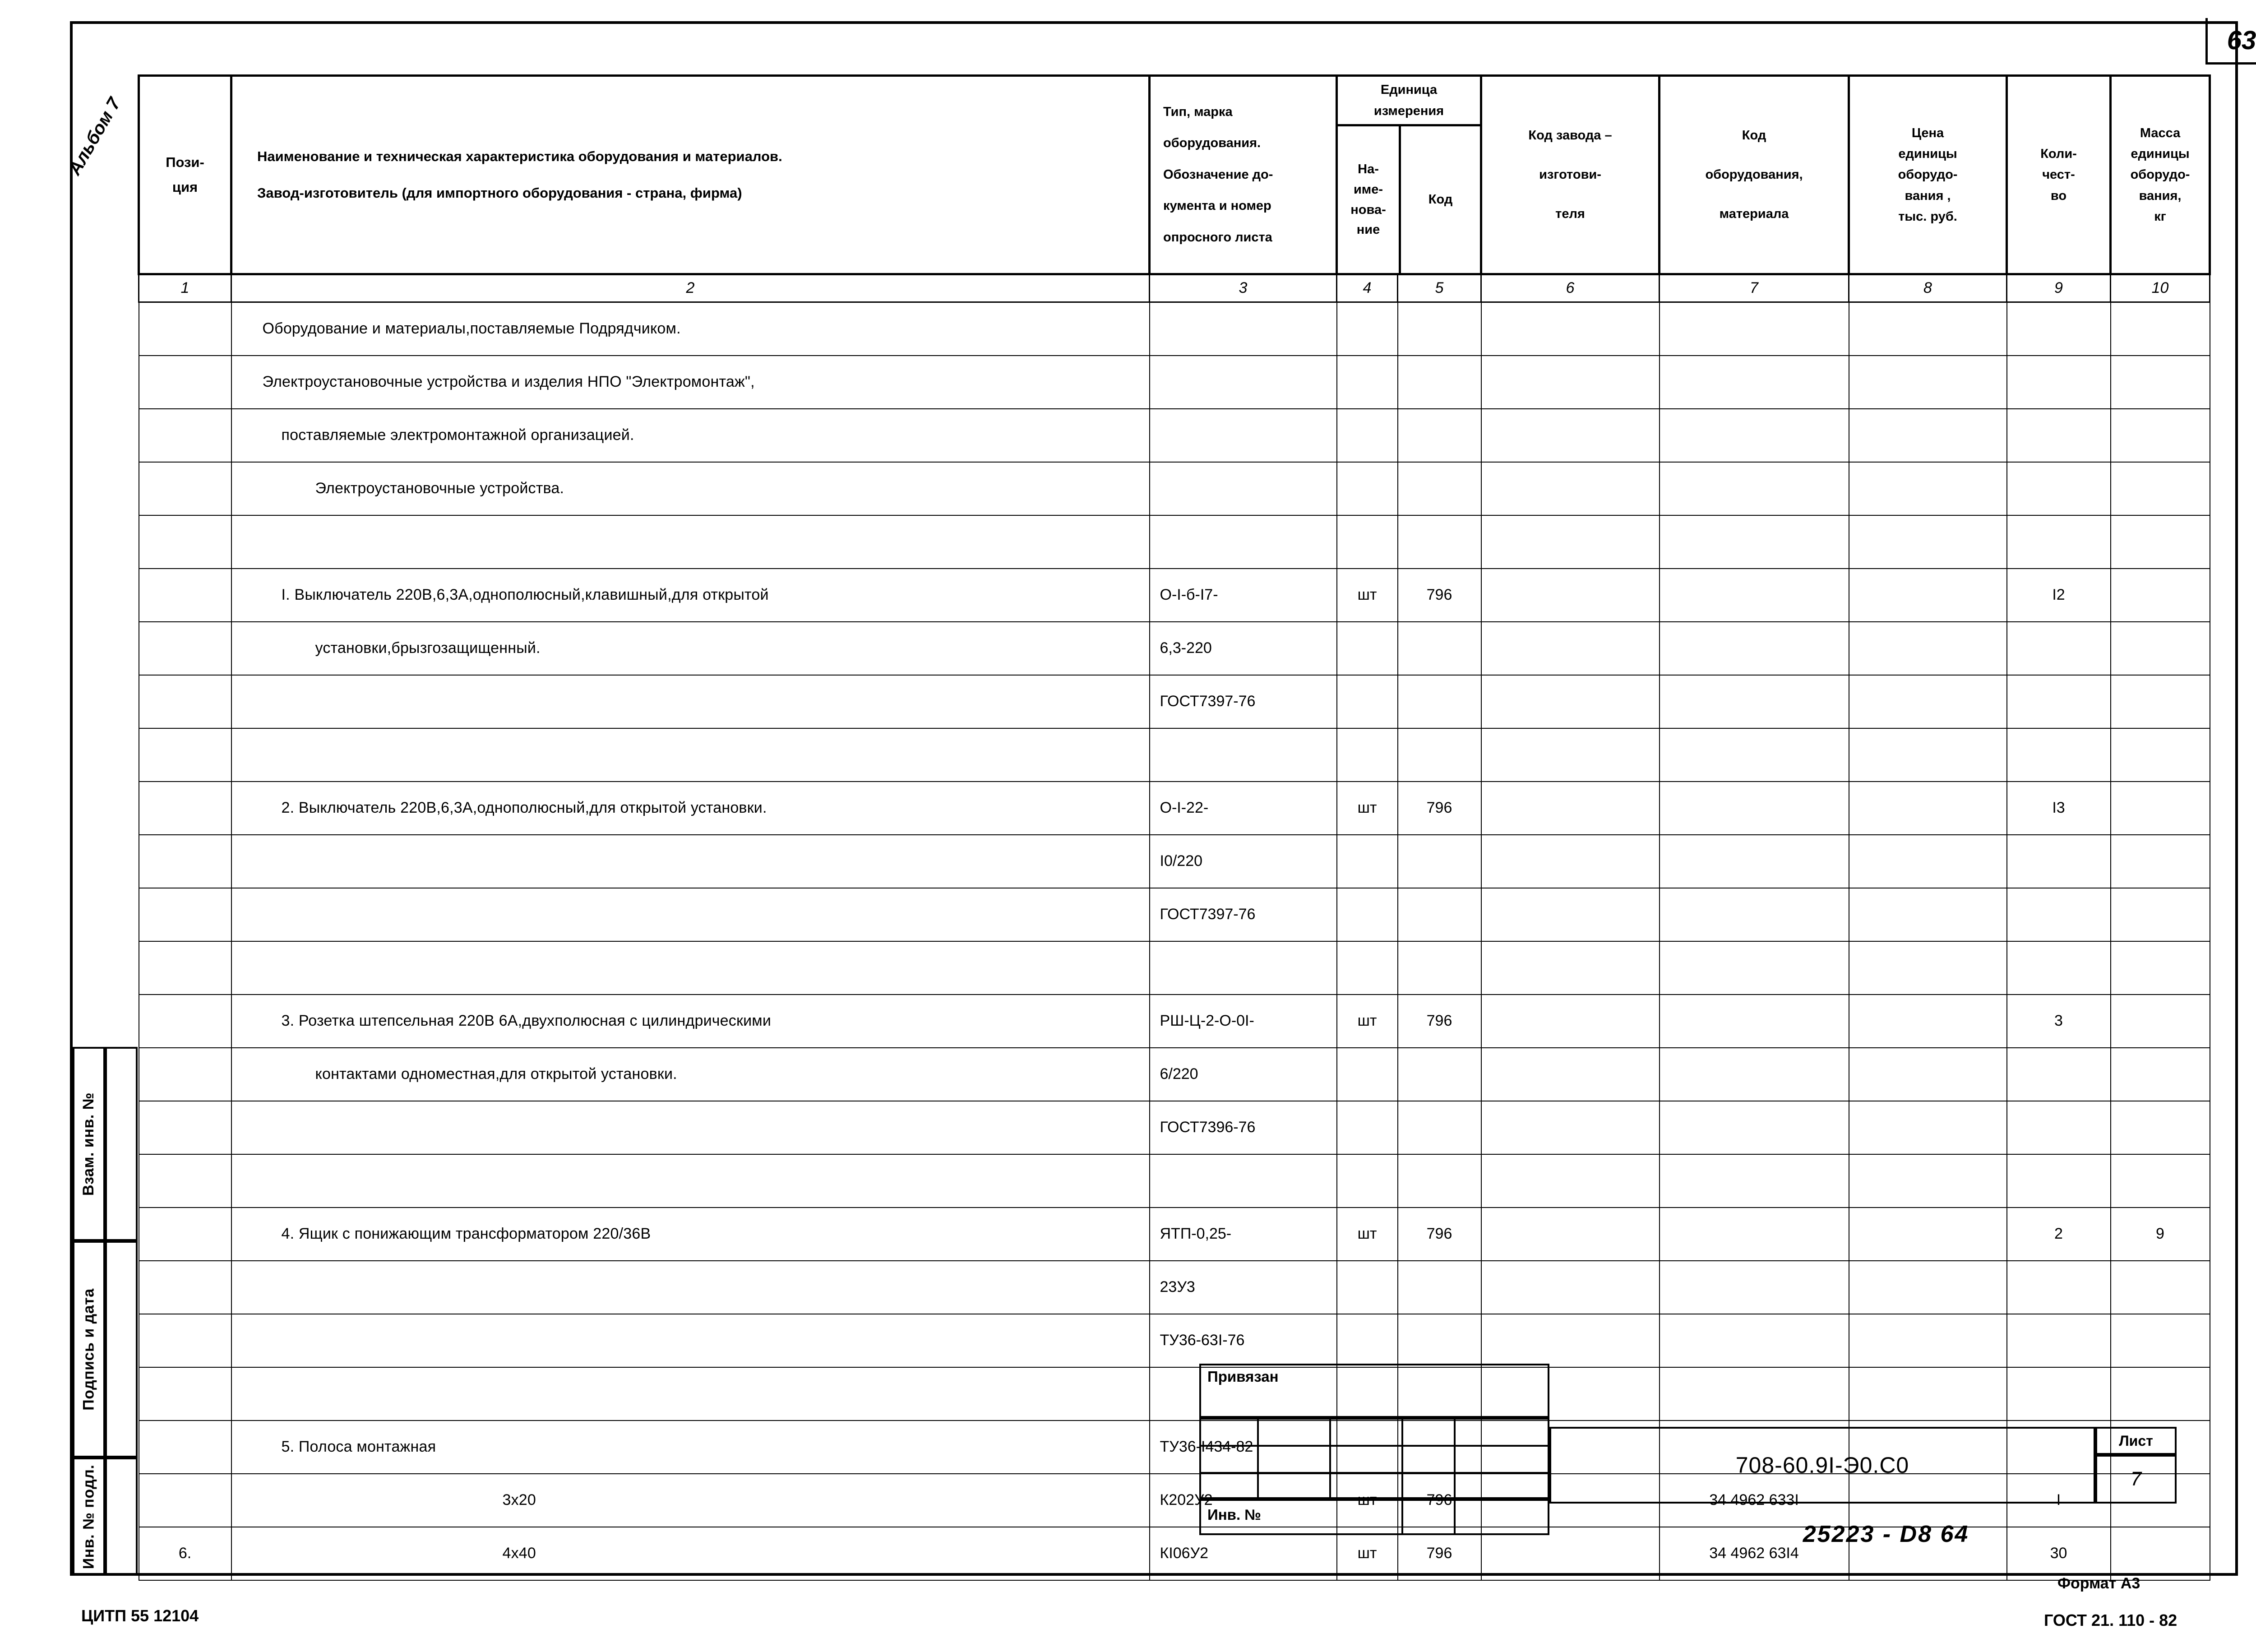  I want to click on colnum-7: 7, so click(1754, 288).